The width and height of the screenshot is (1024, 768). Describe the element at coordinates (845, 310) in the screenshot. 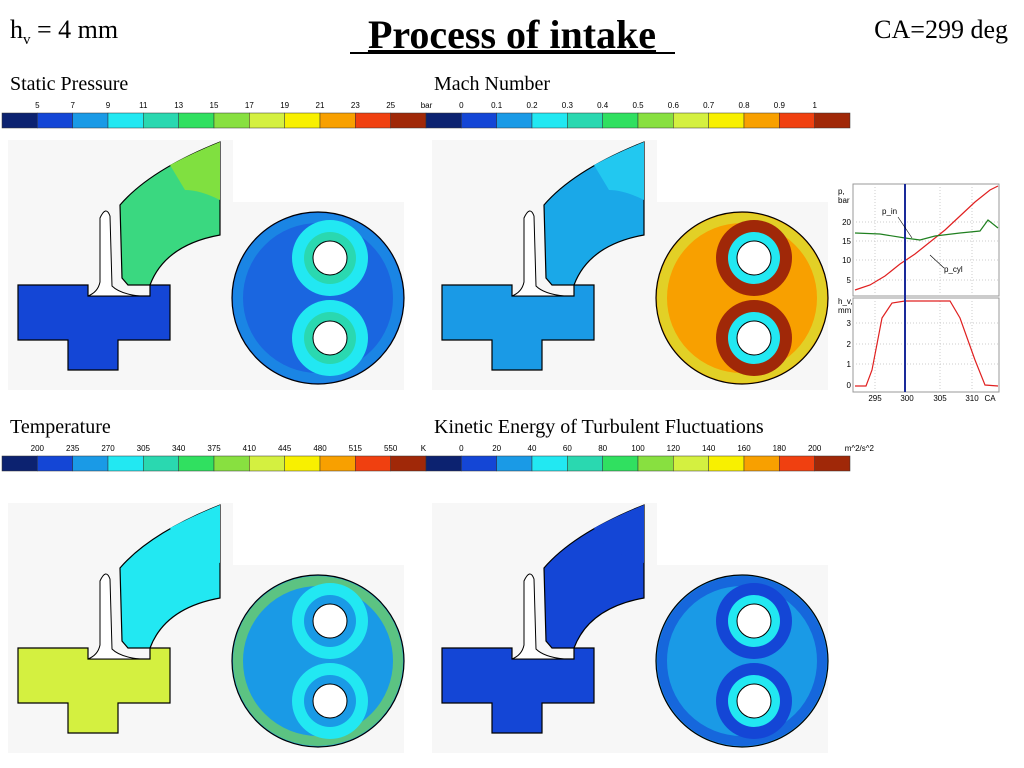

I see `lift-axis-label: mm` at that location.